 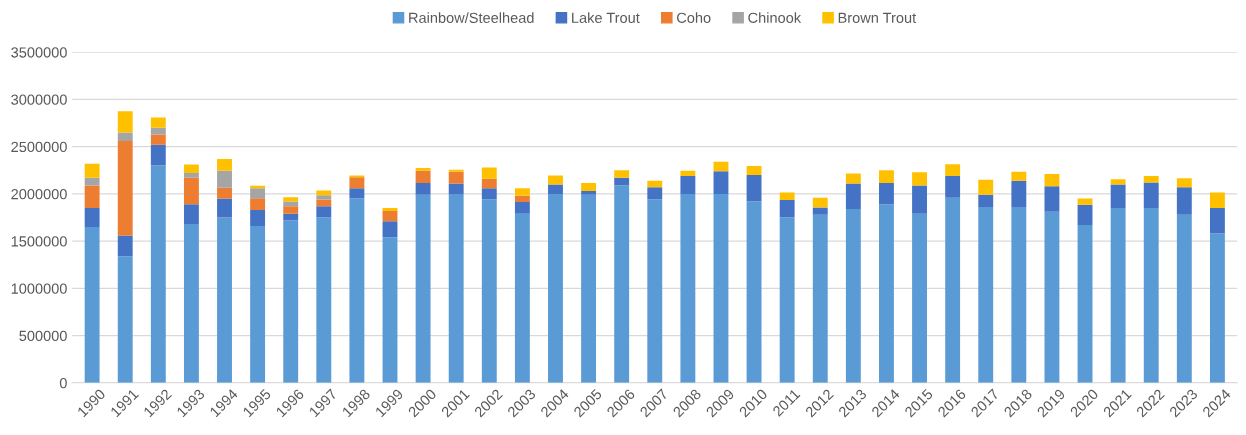 What do you see at coordinates (694, 17) in the screenshot?
I see `legend-label: Coho` at bounding box center [694, 17].